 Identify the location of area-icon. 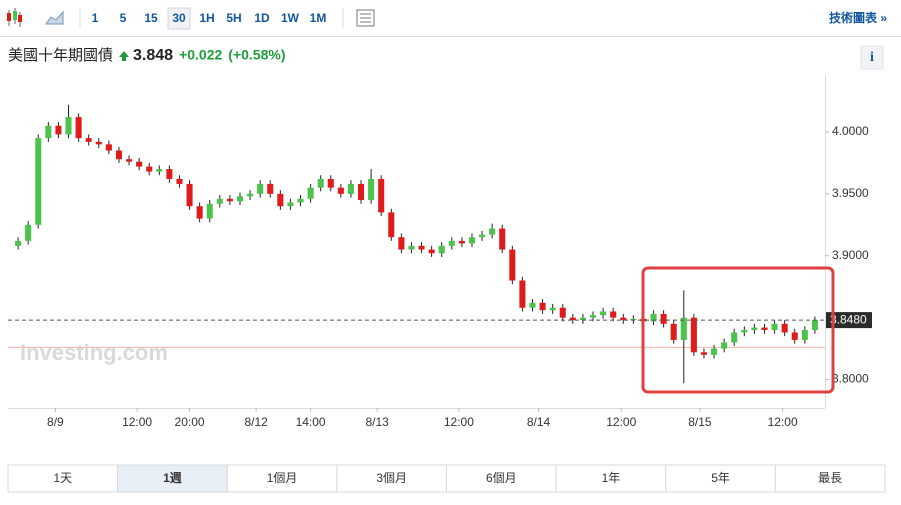
(54, 17).